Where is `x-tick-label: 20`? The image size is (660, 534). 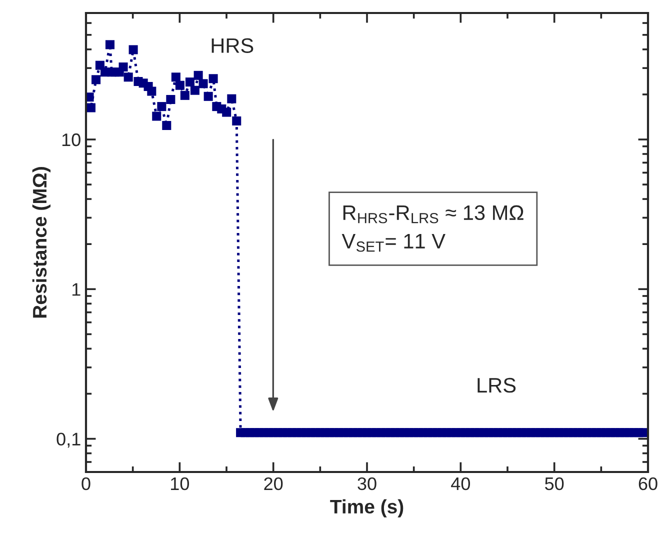
x-tick-label: 20 is located at coordinates (273, 483).